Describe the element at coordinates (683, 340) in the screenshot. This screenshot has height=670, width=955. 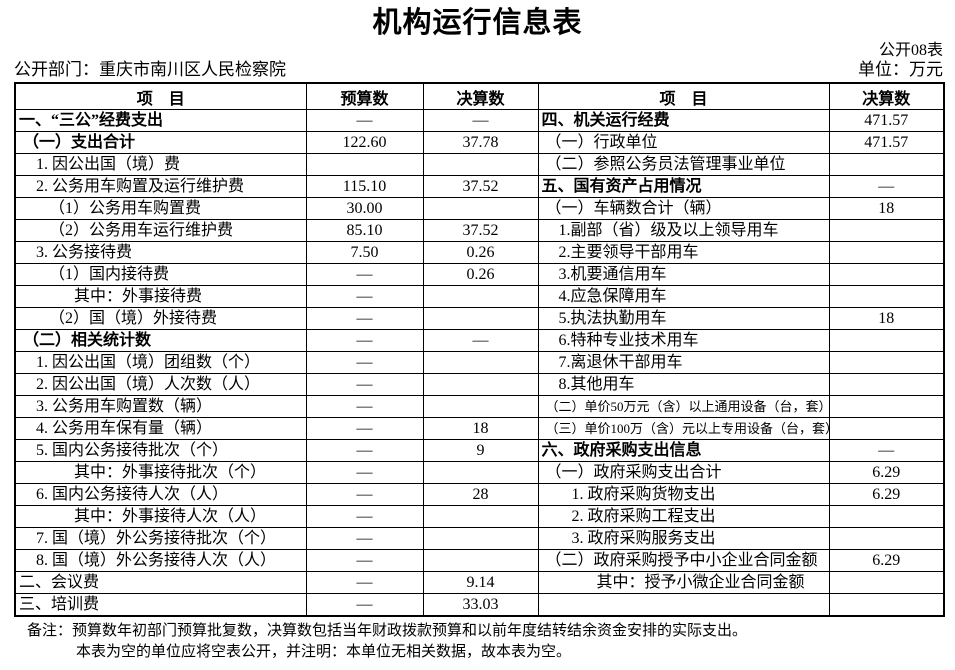
I see `right-item-cell: 6.特种专业技术用车` at that location.